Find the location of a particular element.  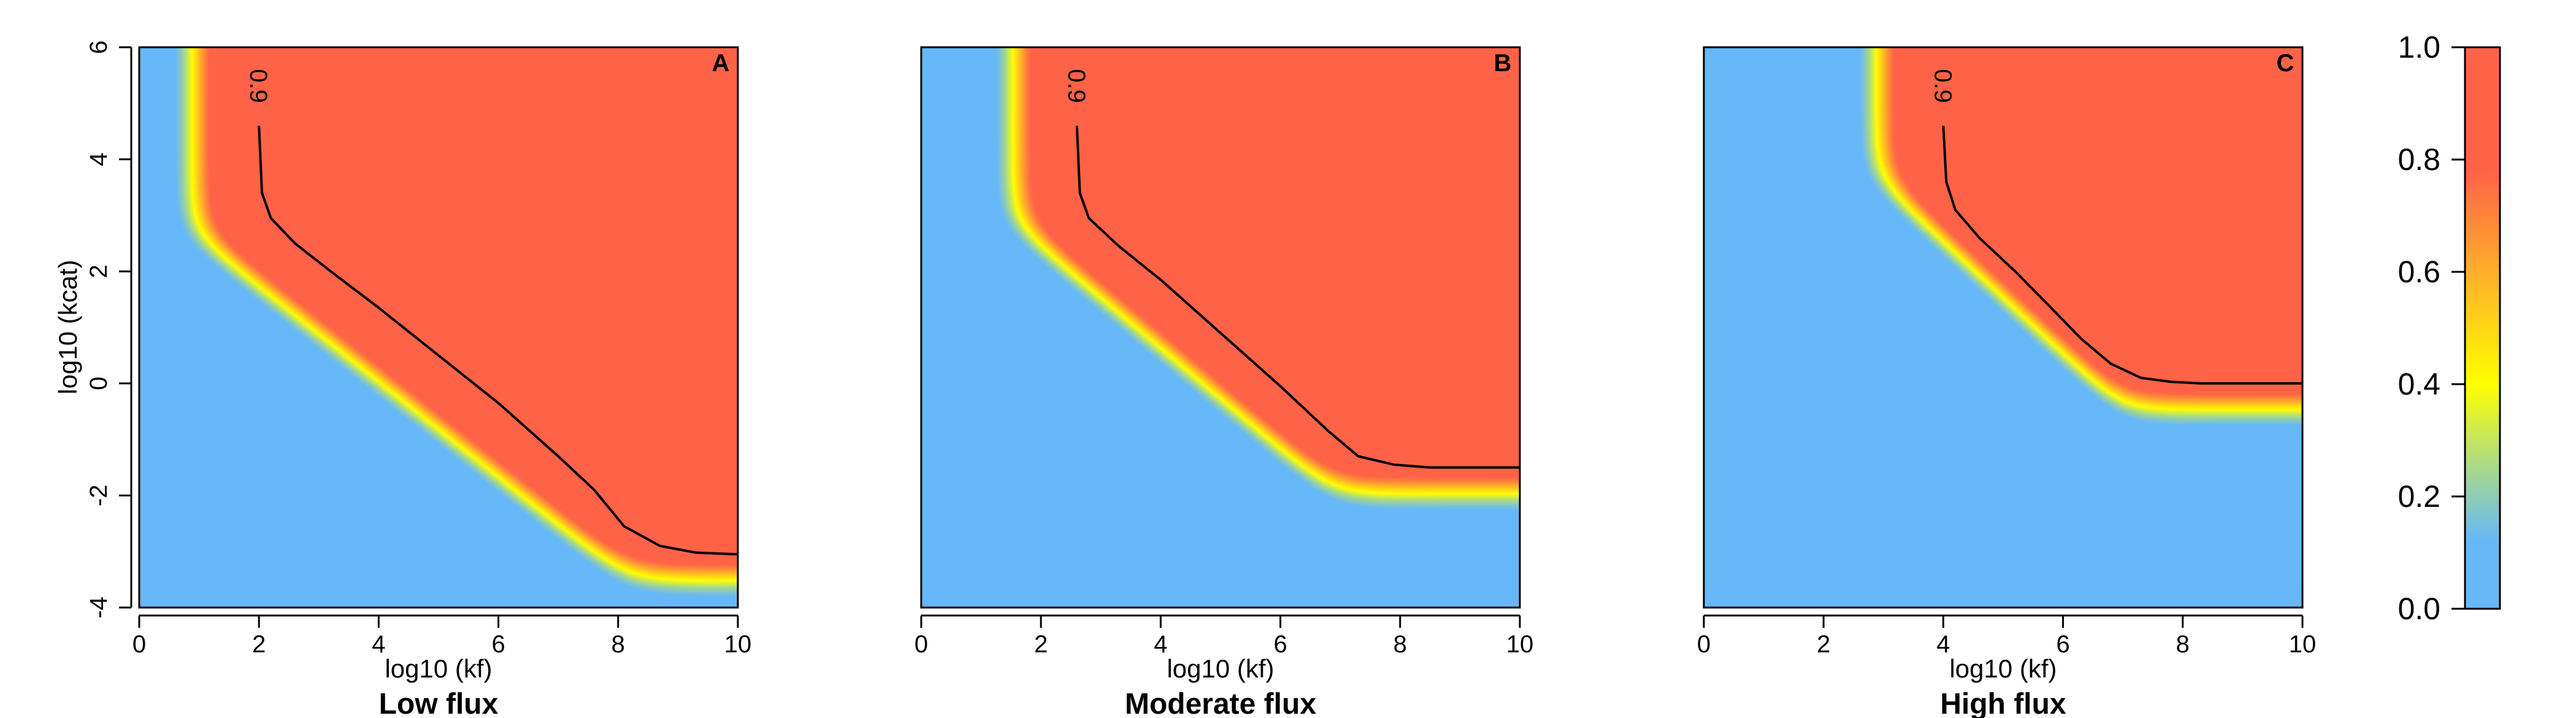

y-tick-label-a-5: 6 is located at coordinates (98, 47).